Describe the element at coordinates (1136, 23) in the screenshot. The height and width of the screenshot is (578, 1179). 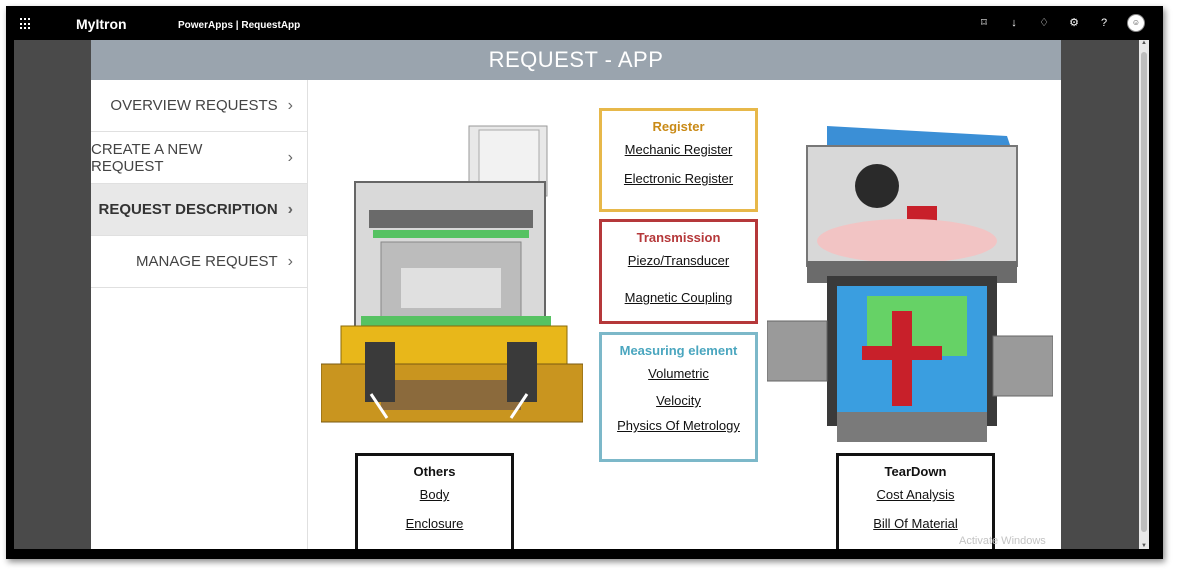
I see `avatar: ☺` at that location.